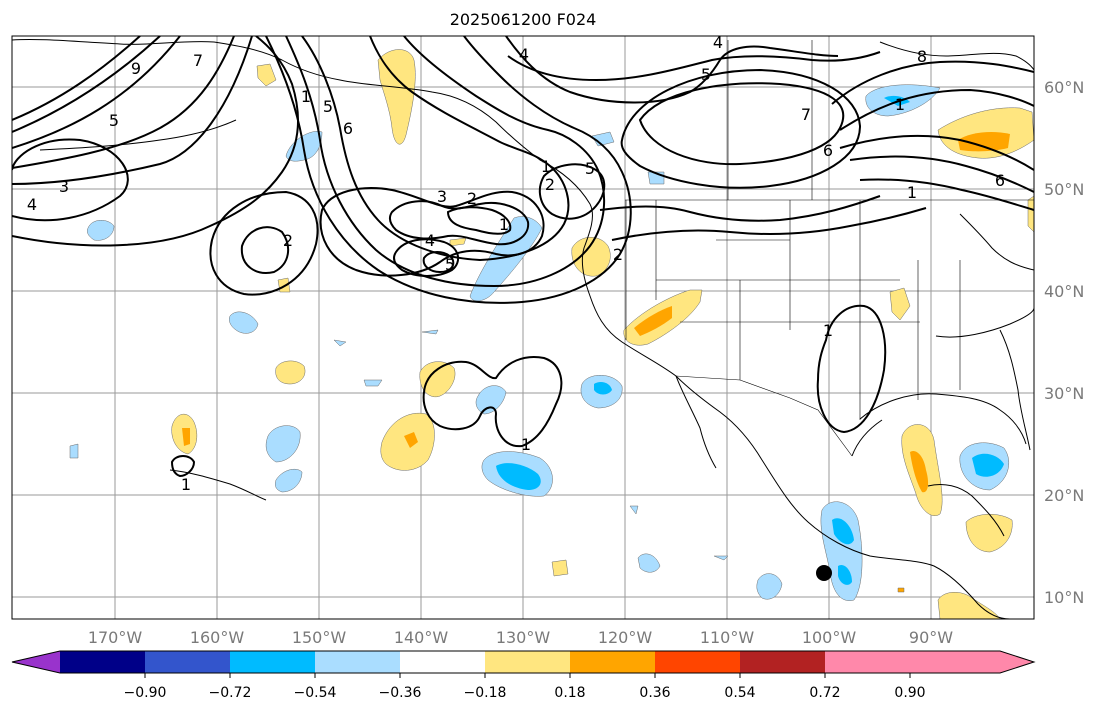 The height and width of the screenshot is (712, 1105). What do you see at coordinates (966, 510) in the screenshot?
I see `yucatan-coast` at bounding box center [966, 510].